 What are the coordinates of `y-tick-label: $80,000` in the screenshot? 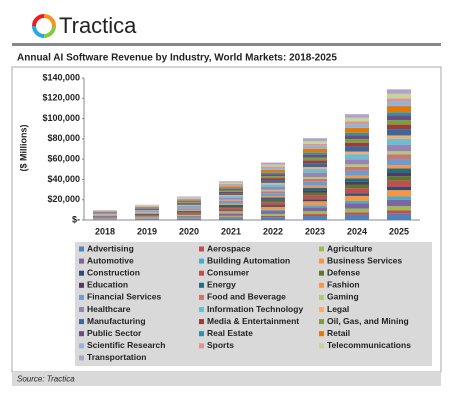 It's located at (63, 138).